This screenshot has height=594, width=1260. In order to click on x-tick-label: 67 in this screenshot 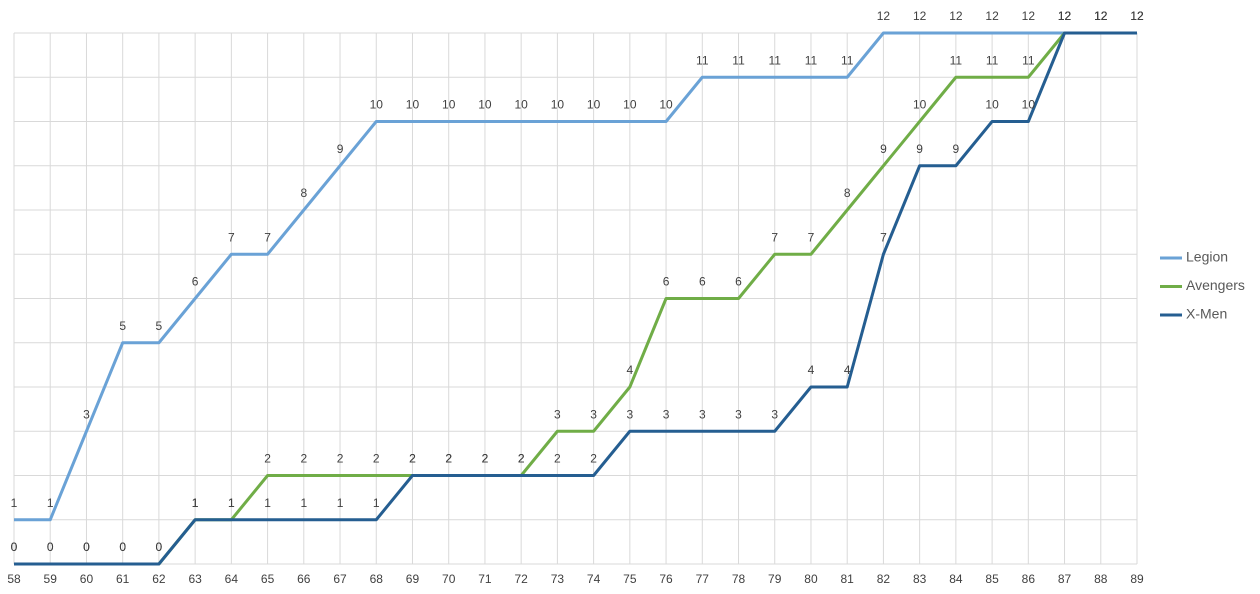, I will do `click(340, 579)`.